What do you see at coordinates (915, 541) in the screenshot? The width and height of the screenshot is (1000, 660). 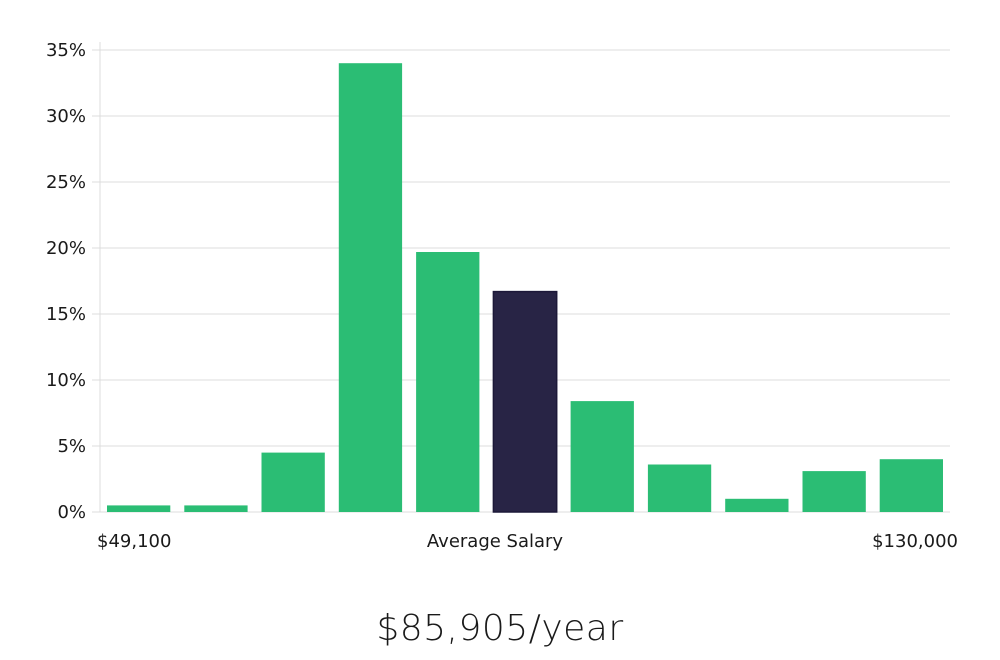 I see `x-axis-max-label: $130,000` at bounding box center [915, 541].